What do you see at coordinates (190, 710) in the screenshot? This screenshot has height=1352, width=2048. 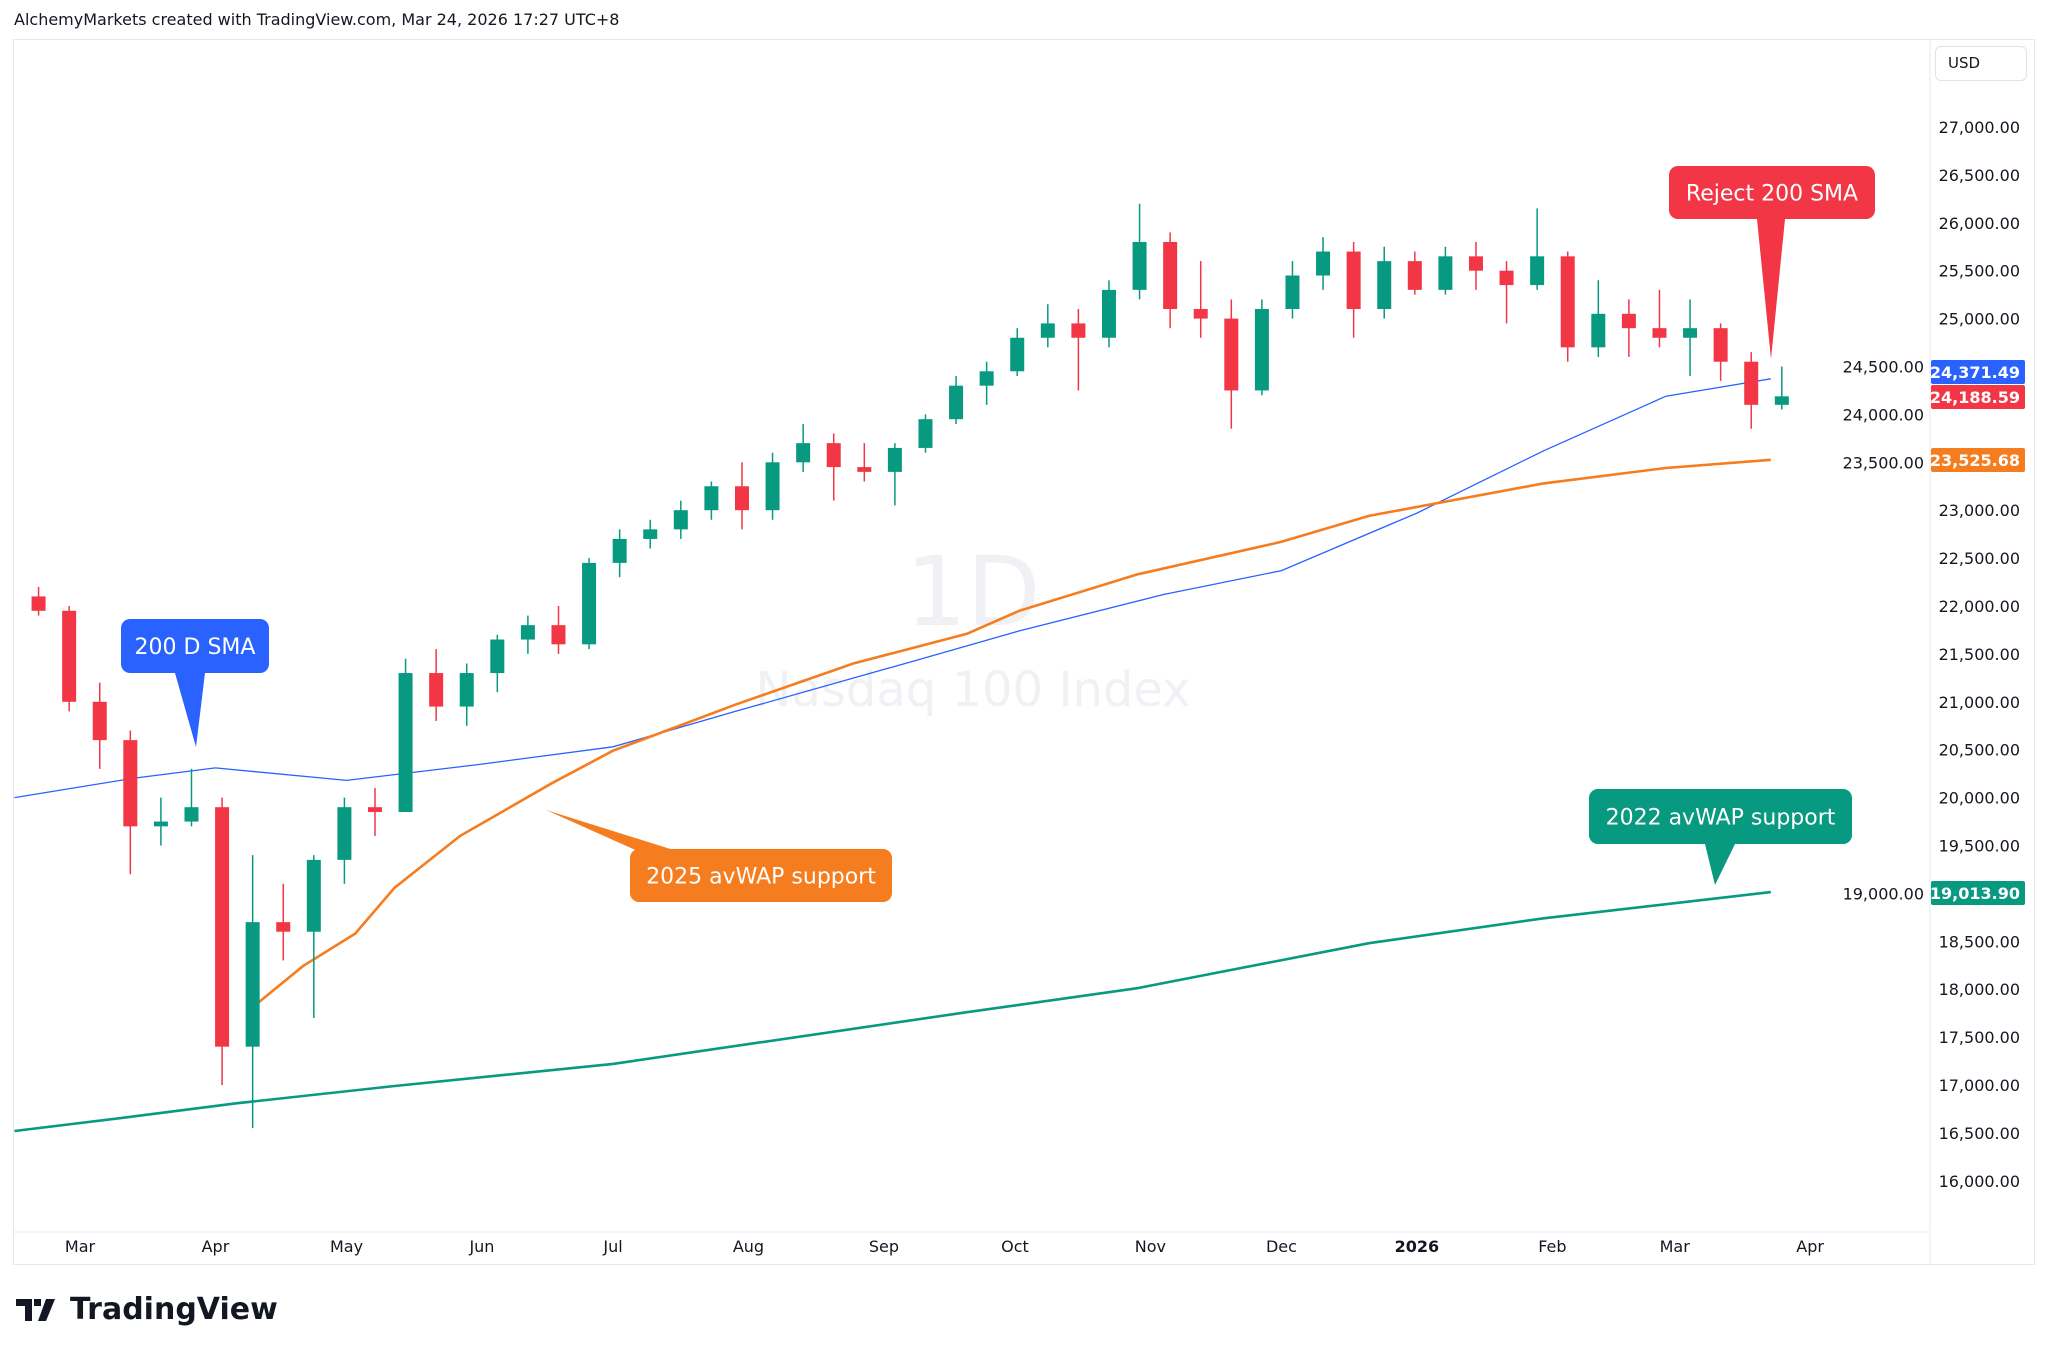 I see `sma-callout-pointer` at bounding box center [190, 710].